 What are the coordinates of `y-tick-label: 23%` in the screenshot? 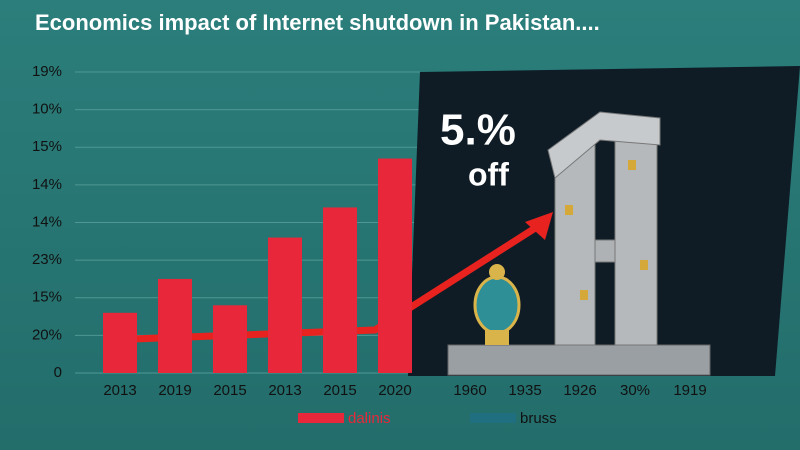 It's located at (47, 259).